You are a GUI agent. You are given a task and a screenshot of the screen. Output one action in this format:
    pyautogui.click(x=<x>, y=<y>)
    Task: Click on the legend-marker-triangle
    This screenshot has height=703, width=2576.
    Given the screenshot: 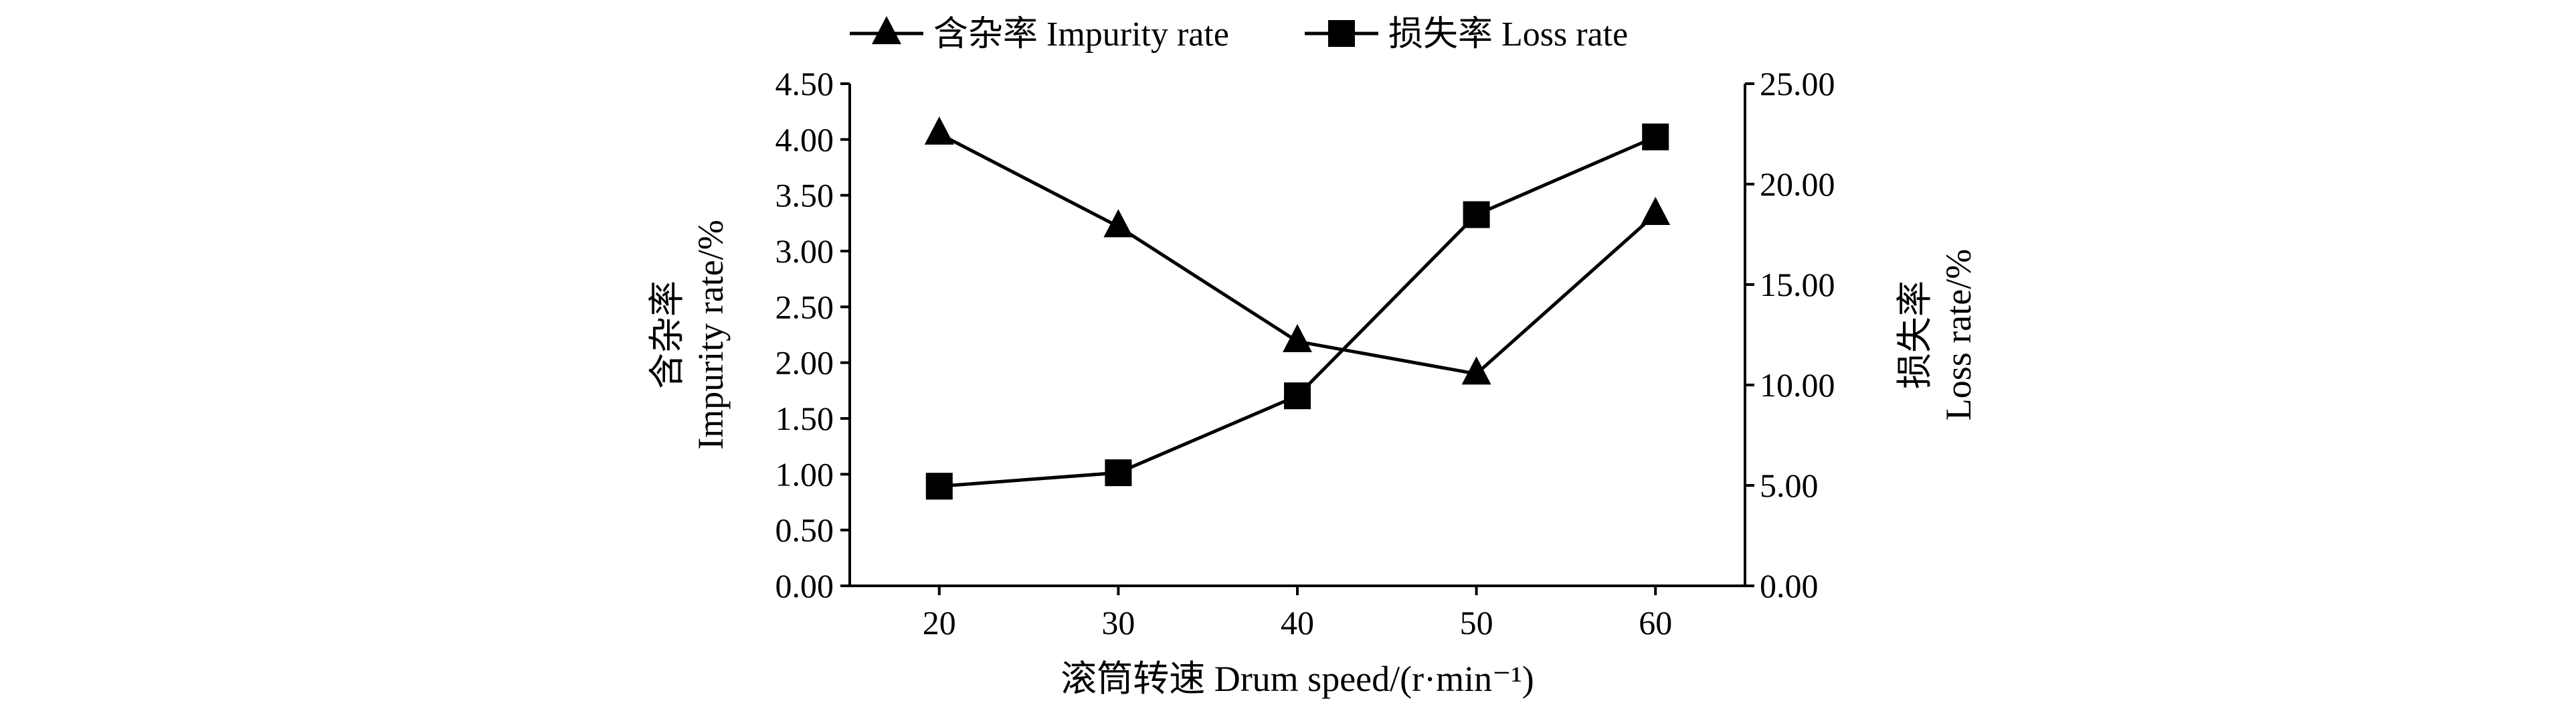 What is the action you would take?
    pyautogui.click(x=887, y=30)
    